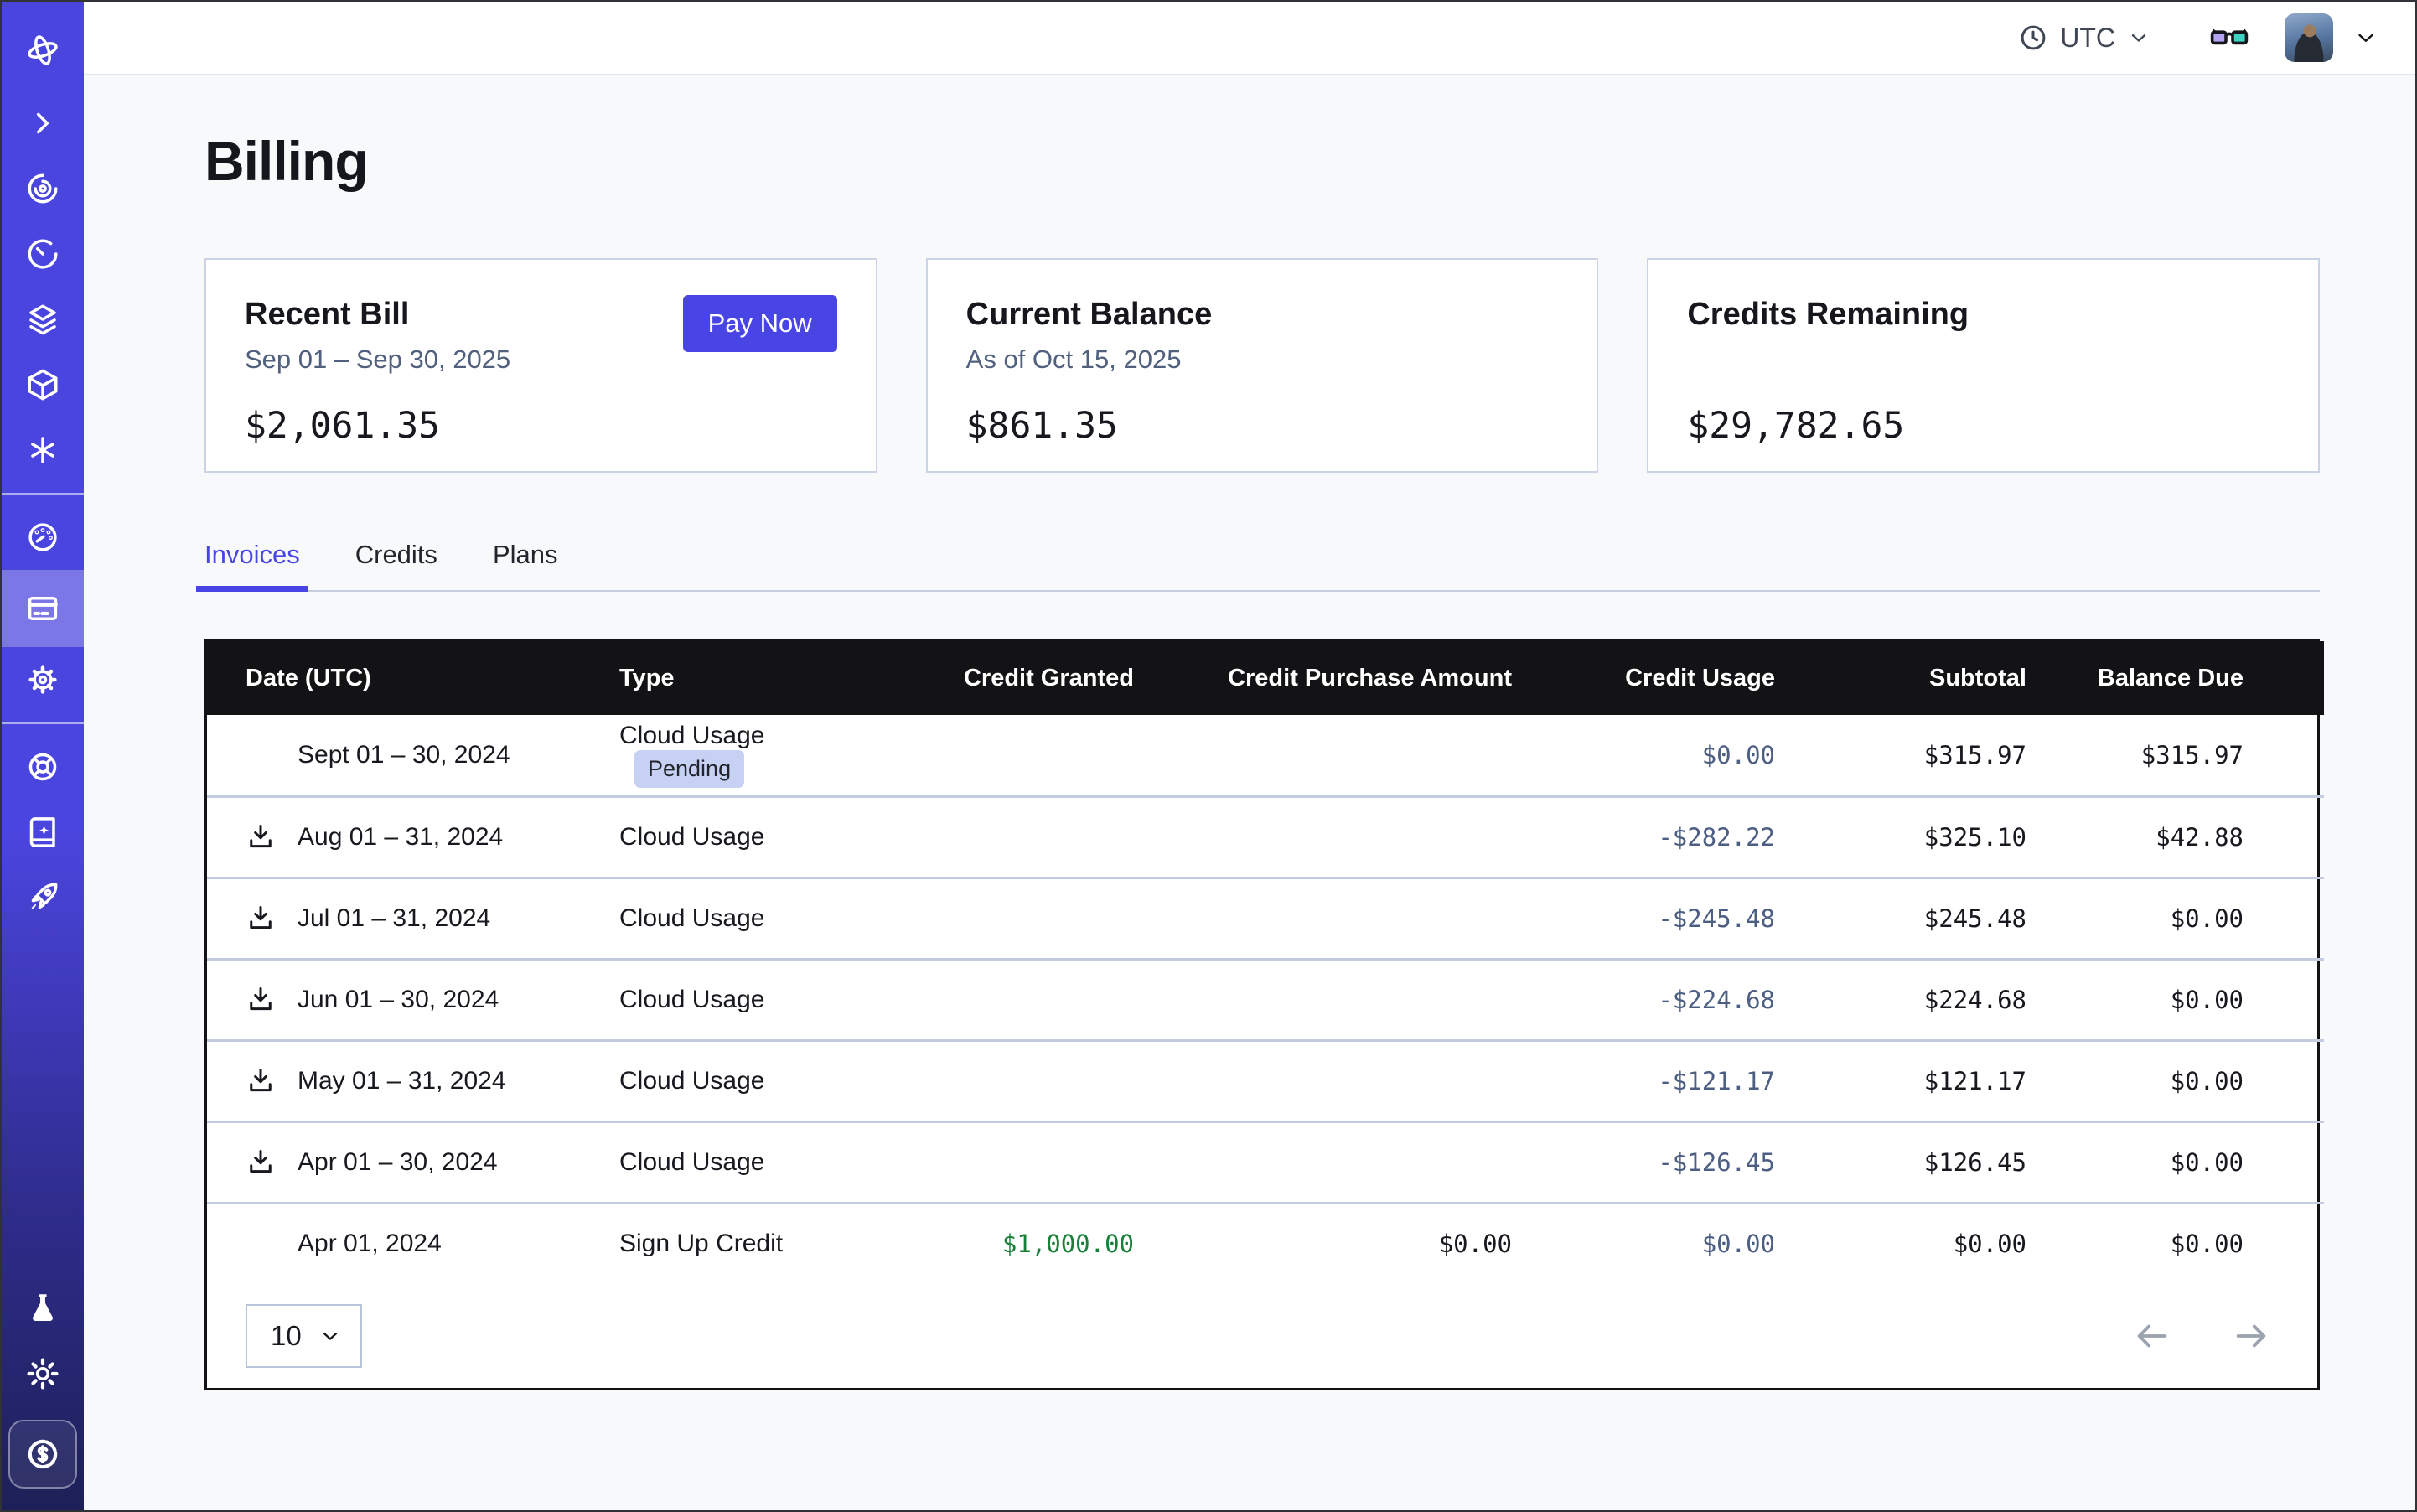 Image resolution: width=2417 pixels, height=1512 pixels. What do you see at coordinates (2192, 754) in the screenshot?
I see `balance-due-value: $315.97` at bounding box center [2192, 754].